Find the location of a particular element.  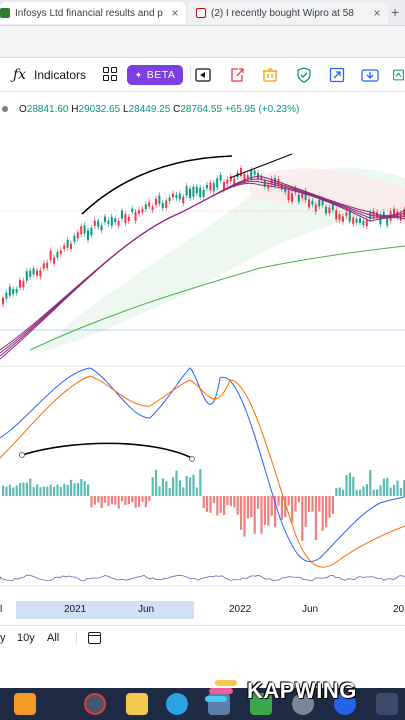

telegram-icon is located at coordinates (177, 704).